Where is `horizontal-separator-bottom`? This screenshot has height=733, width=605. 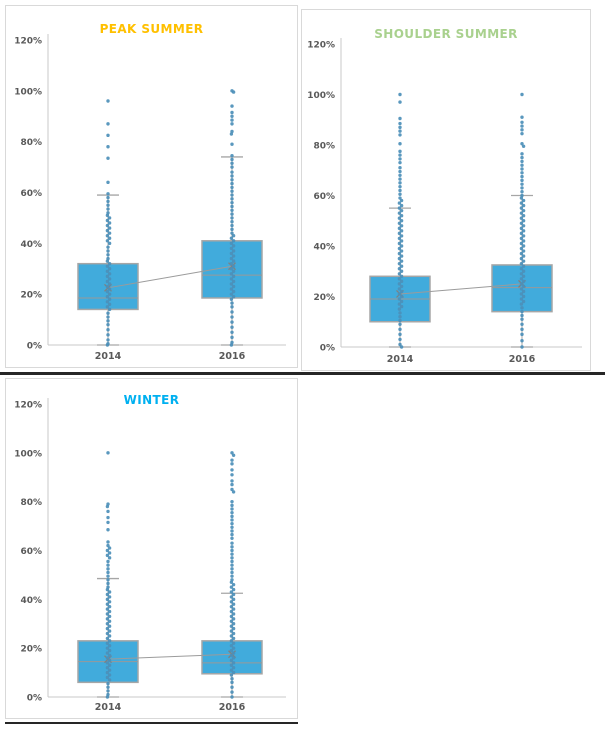
horizontal-separator-bottom is located at coordinates (151, 723).